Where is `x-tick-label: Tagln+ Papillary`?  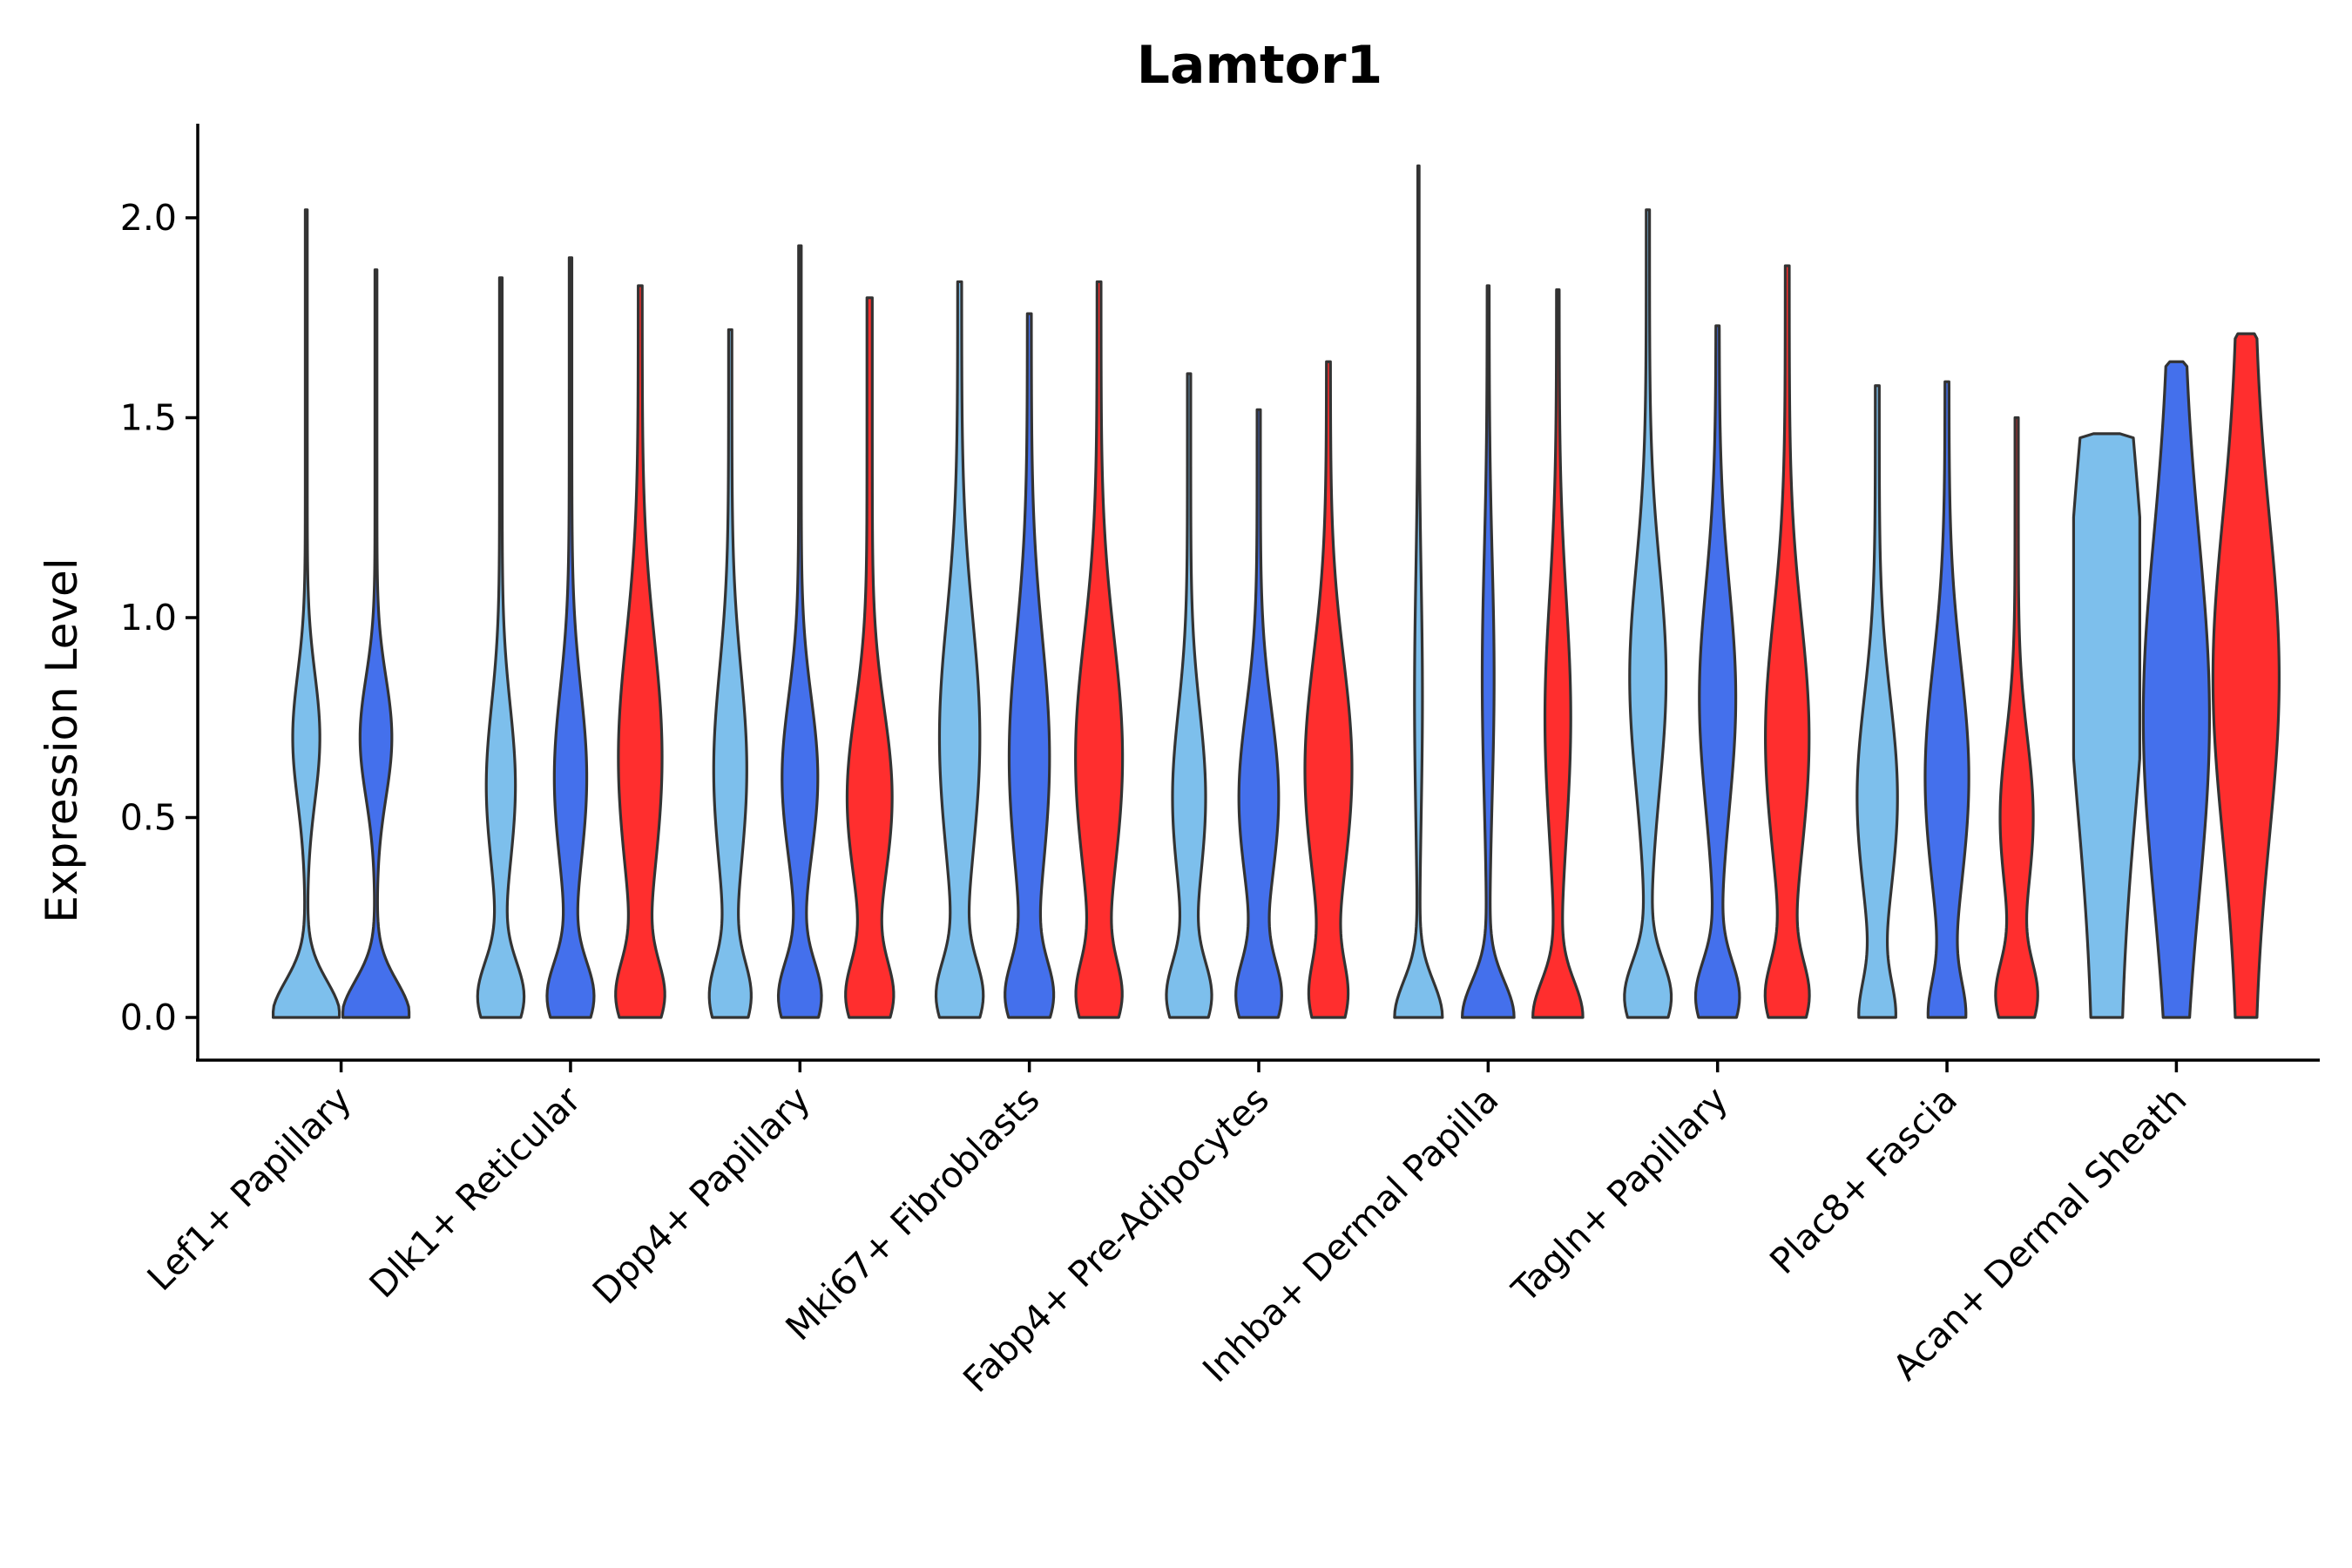
x-tick-label: Tagln+ Papillary is located at coordinates (1620, 1194).